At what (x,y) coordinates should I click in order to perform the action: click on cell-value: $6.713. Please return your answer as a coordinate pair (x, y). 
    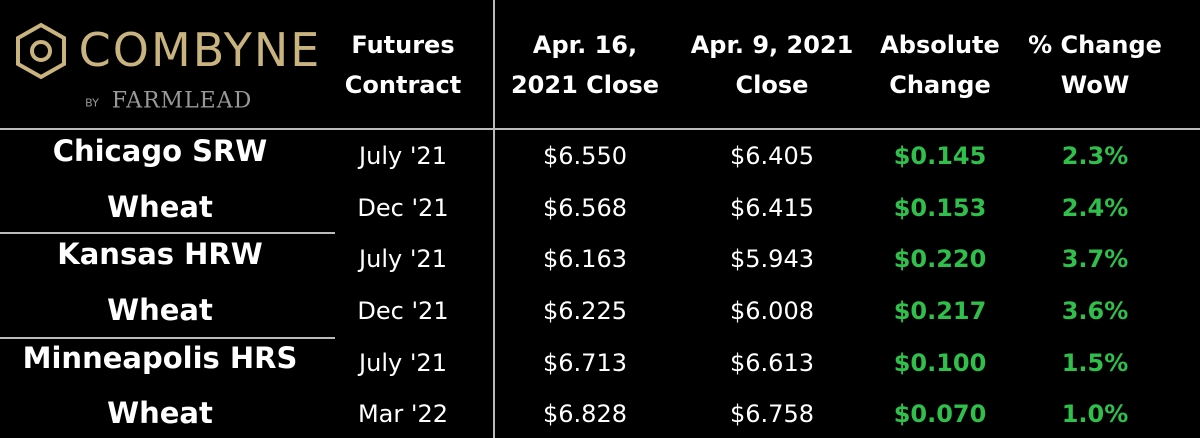
    Looking at the image, I should click on (585, 362).